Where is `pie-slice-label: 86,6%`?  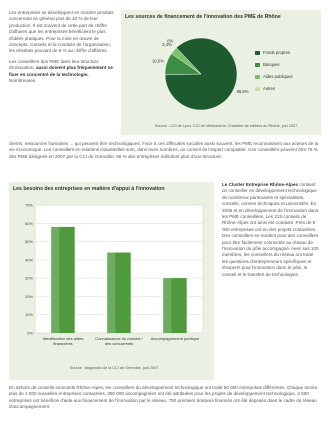 pie-slice-label: 86,6% is located at coordinates (243, 91).